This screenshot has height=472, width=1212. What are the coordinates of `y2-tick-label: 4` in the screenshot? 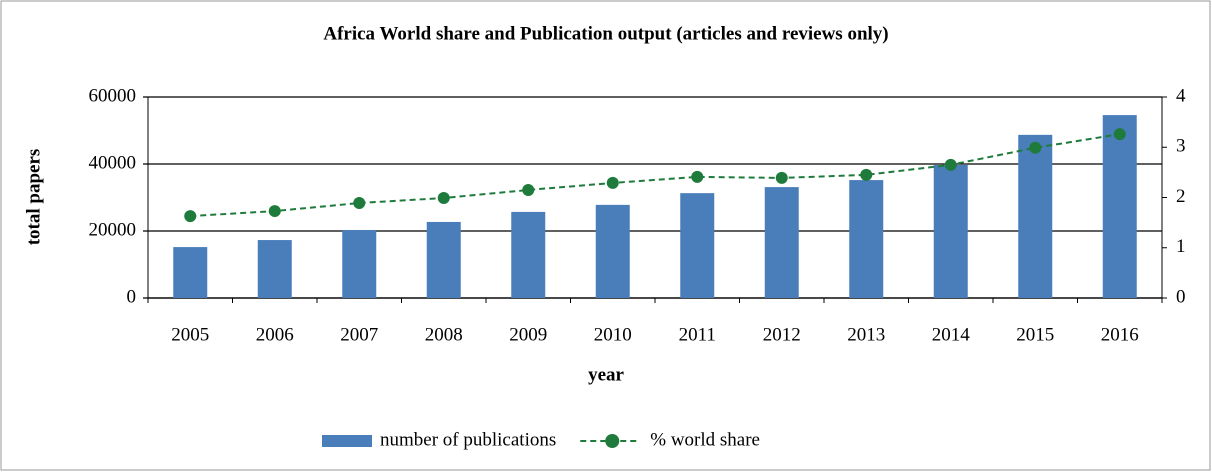 It's located at (1181, 95).